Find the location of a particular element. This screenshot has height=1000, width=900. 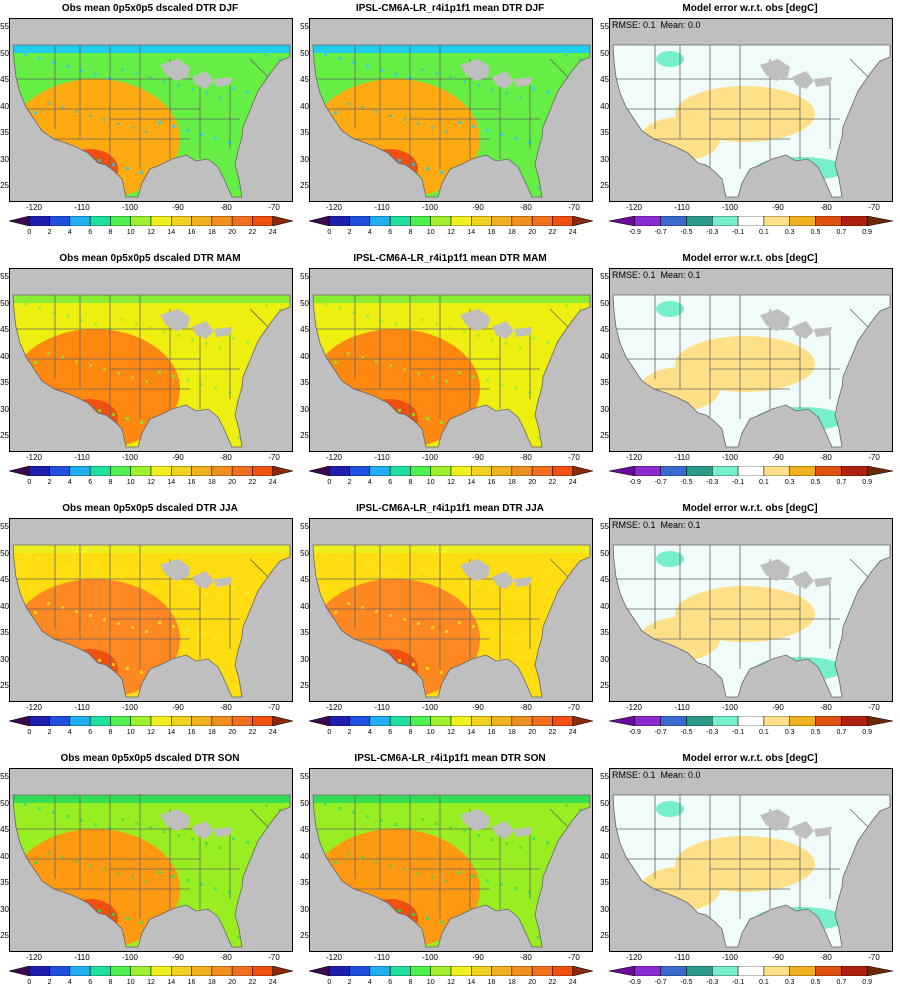

colorbar-label: 0.7 is located at coordinates (841, 232).